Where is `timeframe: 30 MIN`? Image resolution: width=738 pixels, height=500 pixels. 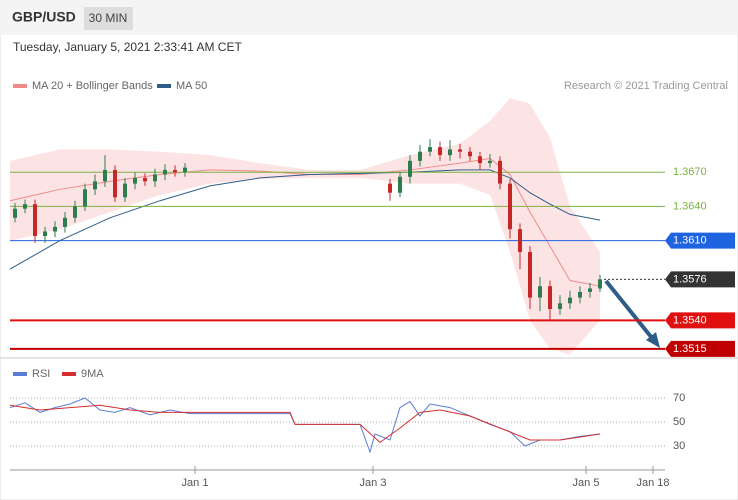
timeframe: 30 MIN is located at coordinates (108, 18).